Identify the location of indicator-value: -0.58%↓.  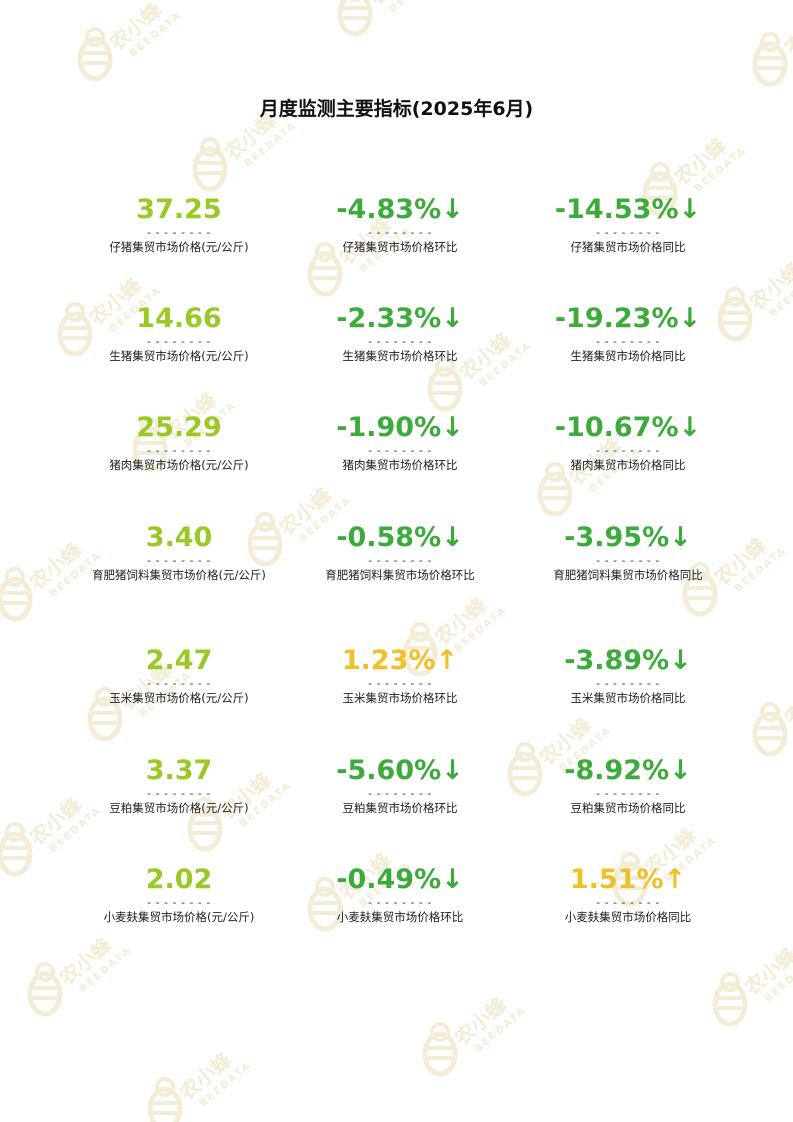
(400, 537).